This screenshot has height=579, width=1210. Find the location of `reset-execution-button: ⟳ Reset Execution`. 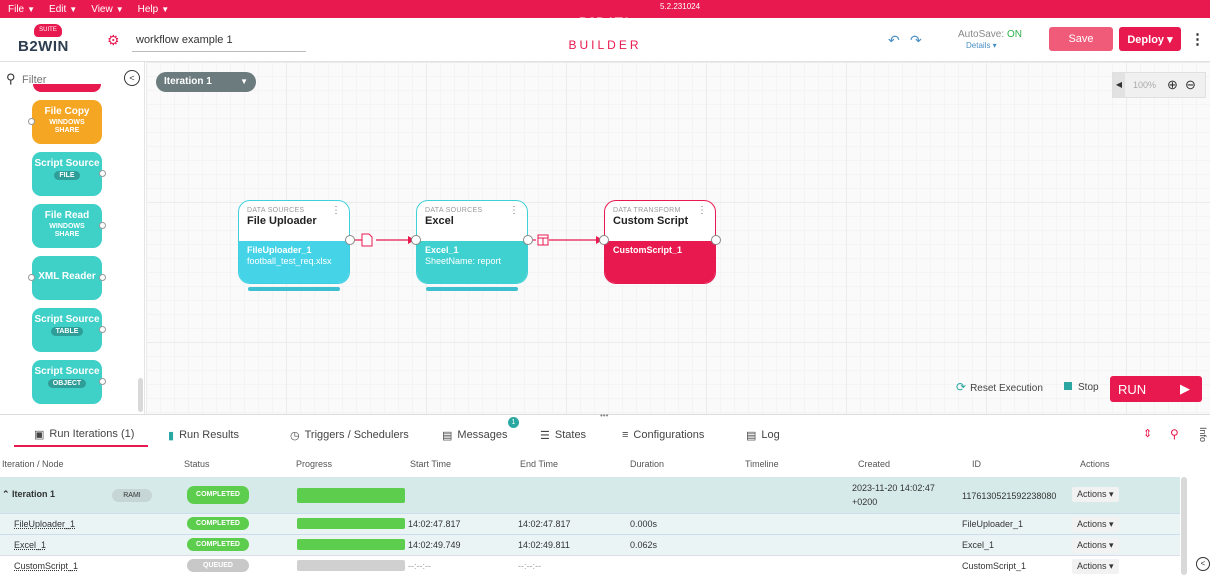

reset-execution-button: ⟳ Reset Execution is located at coordinates (999, 387).